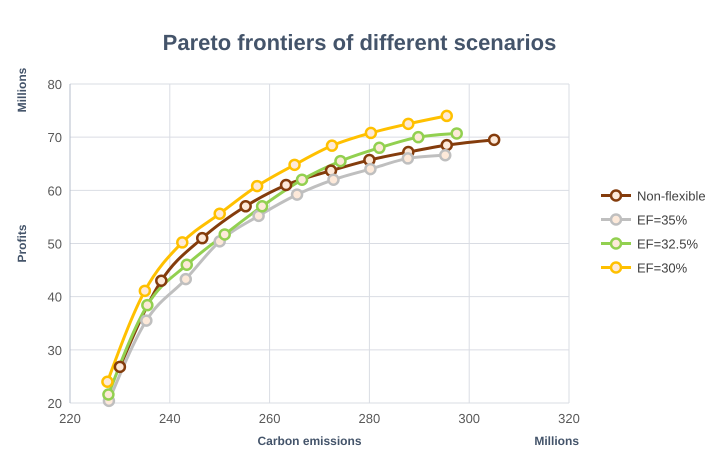 The image size is (727, 465). What do you see at coordinates (469, 418) in the screenshot?
I see `x-tick-label: 300` at bounding box center [469, 418].